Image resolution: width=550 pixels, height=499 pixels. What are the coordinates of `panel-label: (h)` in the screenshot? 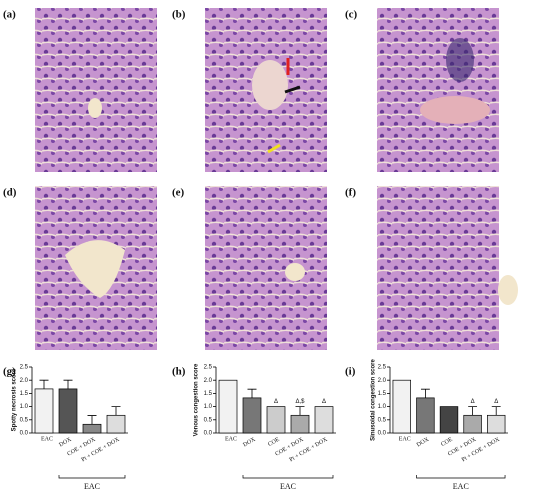 It's located at (179, 372).